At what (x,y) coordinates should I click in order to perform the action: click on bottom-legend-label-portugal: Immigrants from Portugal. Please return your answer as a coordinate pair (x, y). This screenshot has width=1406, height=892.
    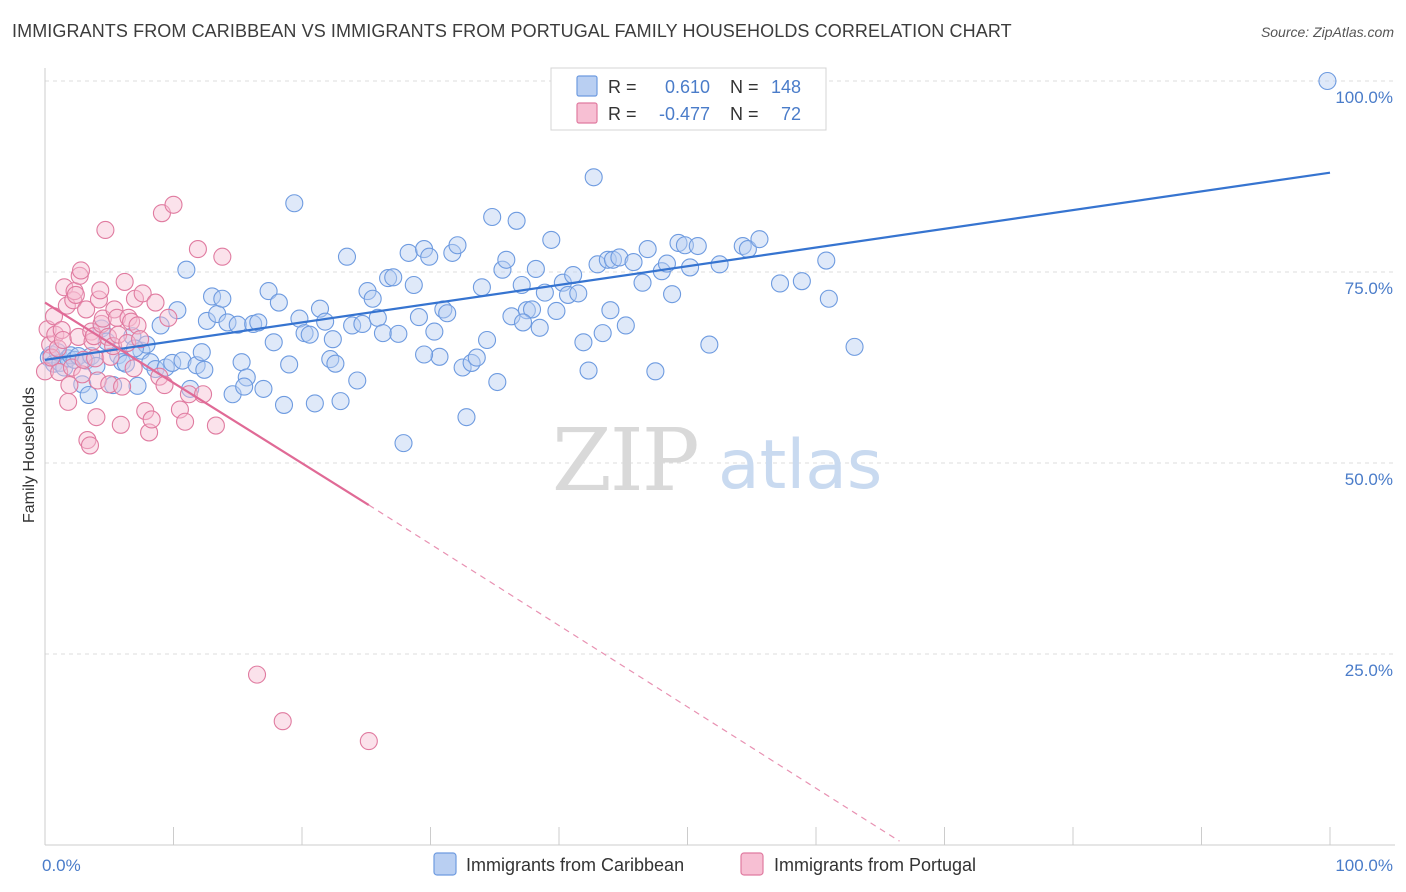
    Looking at the image, I should click on (875, 865).